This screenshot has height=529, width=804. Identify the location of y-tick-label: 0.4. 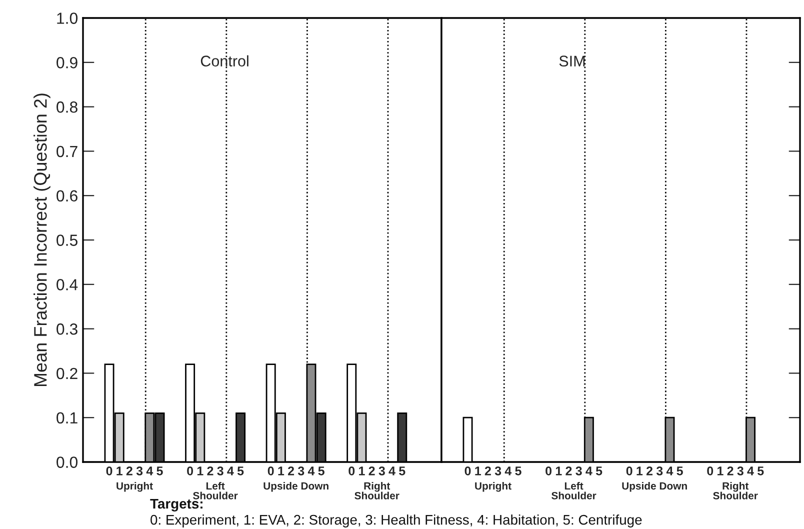
(67, 284).